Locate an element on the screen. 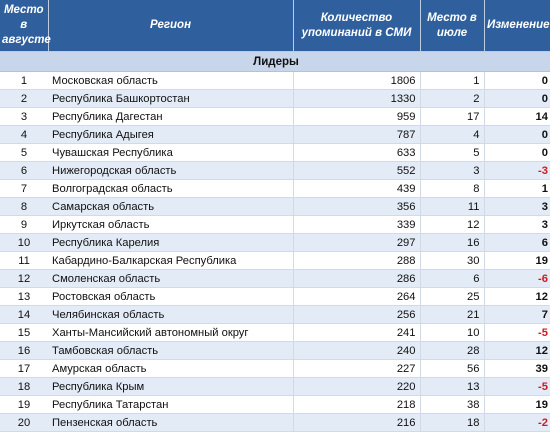 The image size is (550, 432). cell-rank-august: 11 is located at coordinates (24, 260).